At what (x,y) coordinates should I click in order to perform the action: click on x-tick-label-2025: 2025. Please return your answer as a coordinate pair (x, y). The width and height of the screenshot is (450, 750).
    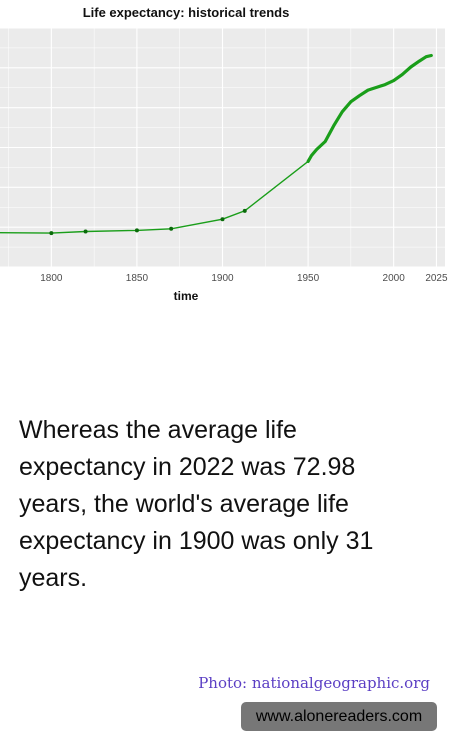
    Looking at the image, I should click on (436, 278).